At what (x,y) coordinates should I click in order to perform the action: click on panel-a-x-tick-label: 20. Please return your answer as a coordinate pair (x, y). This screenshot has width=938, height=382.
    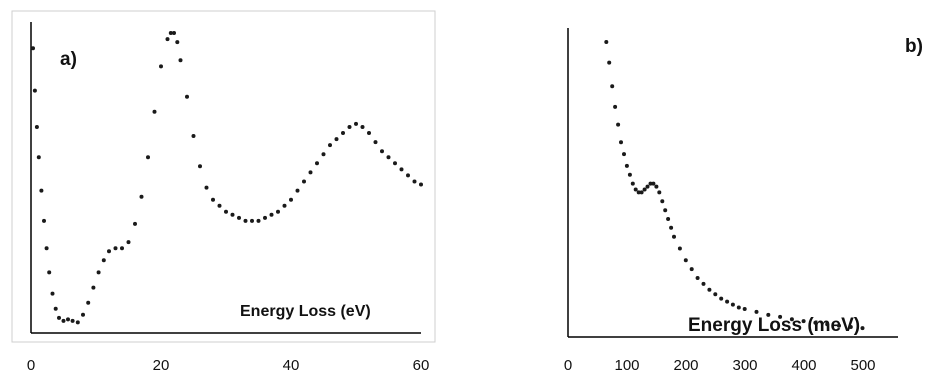
    Looking at the image, I should click on (161, 365).